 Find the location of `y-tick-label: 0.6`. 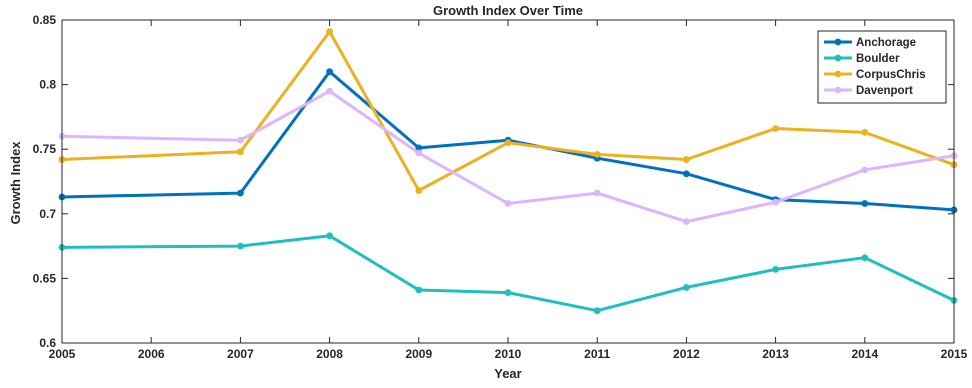

y-tick-label: 0.6 is located at coordinates (47, 343).